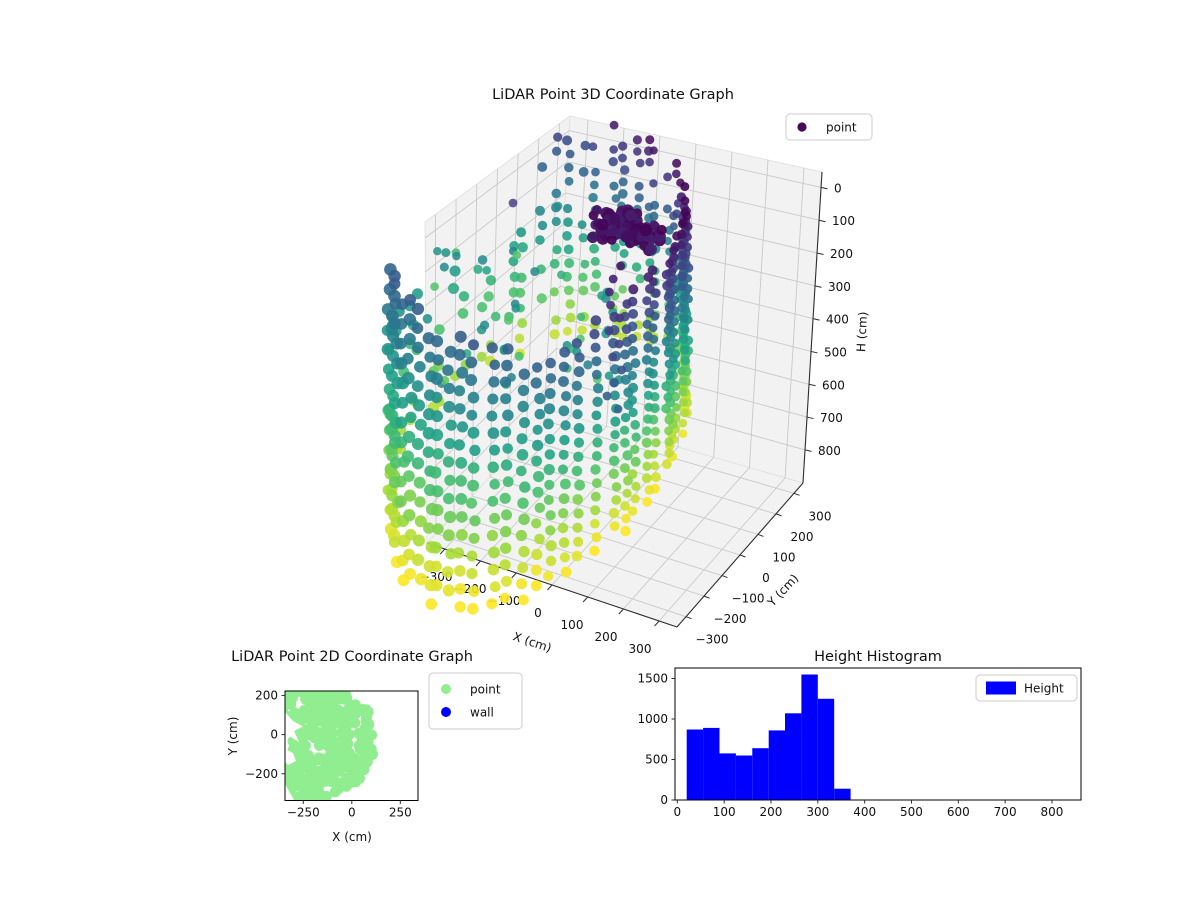  Describe the element at coordinates (482, 713) in the screenshot. I see `plot2d-legend-label-wall: wall` at that location.